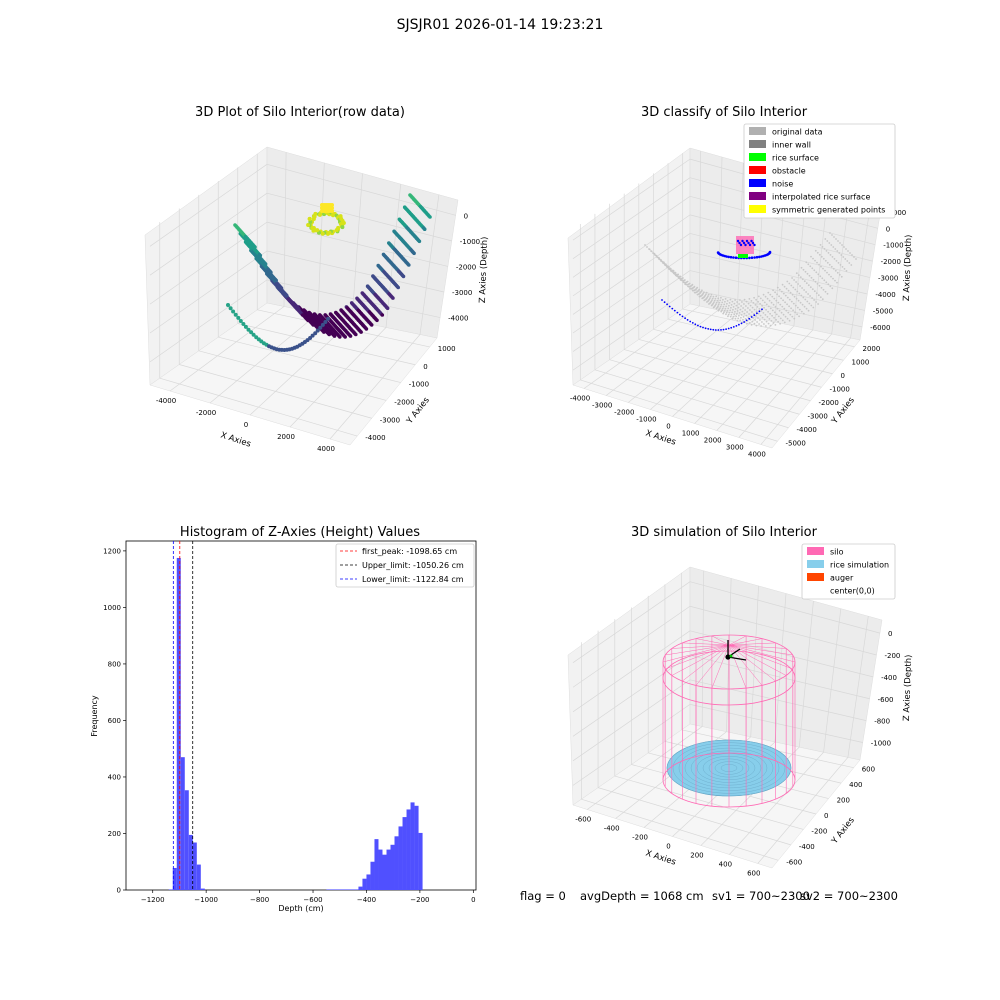 Image resolution: width=1000 pixels, height=1000 pixels. Describe the element at coordinates (473, 900) in the screenshot. I see `chart3-xtick: 0` at that location.